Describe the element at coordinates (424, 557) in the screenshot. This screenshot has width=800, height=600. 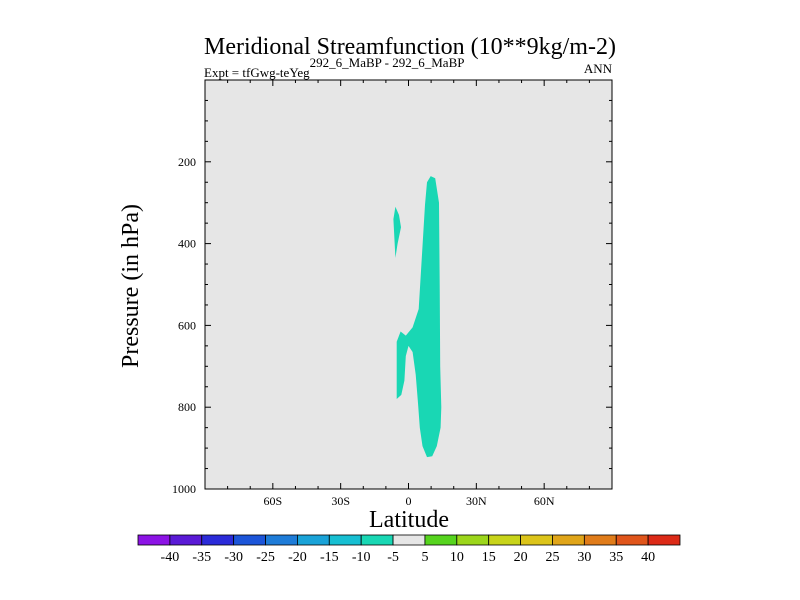
I see `colorbar-level-label: 5` at that location.